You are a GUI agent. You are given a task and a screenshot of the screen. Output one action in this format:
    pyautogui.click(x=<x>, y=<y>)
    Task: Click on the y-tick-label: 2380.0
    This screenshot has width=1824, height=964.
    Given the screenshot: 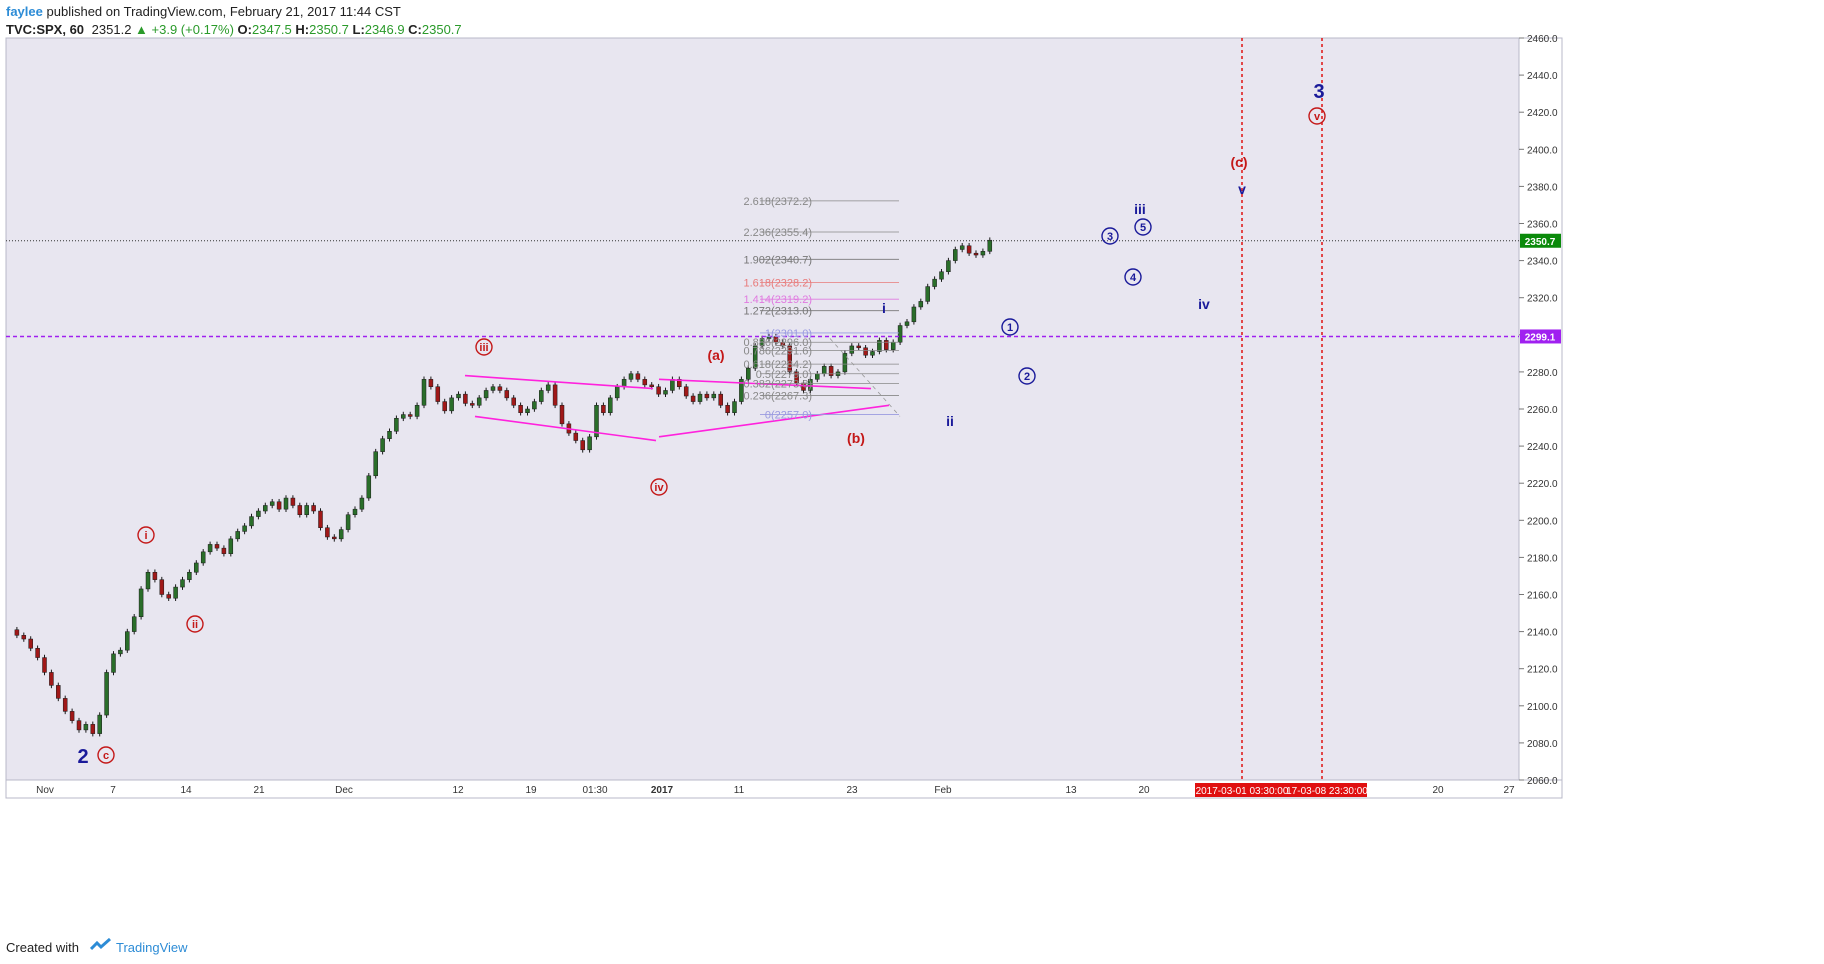 What is the action you would take?
    pyautogui.click(x=1542, y=187)
    